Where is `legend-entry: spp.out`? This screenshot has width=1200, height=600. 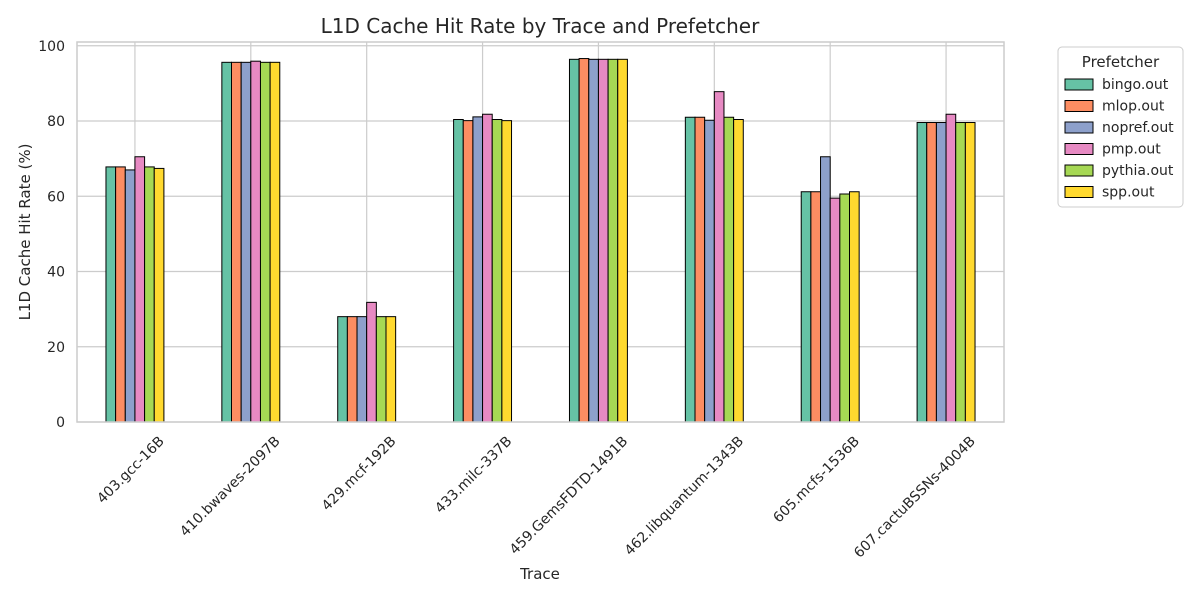 legend-entry: spp.out is located at coordinates (1128, 193).